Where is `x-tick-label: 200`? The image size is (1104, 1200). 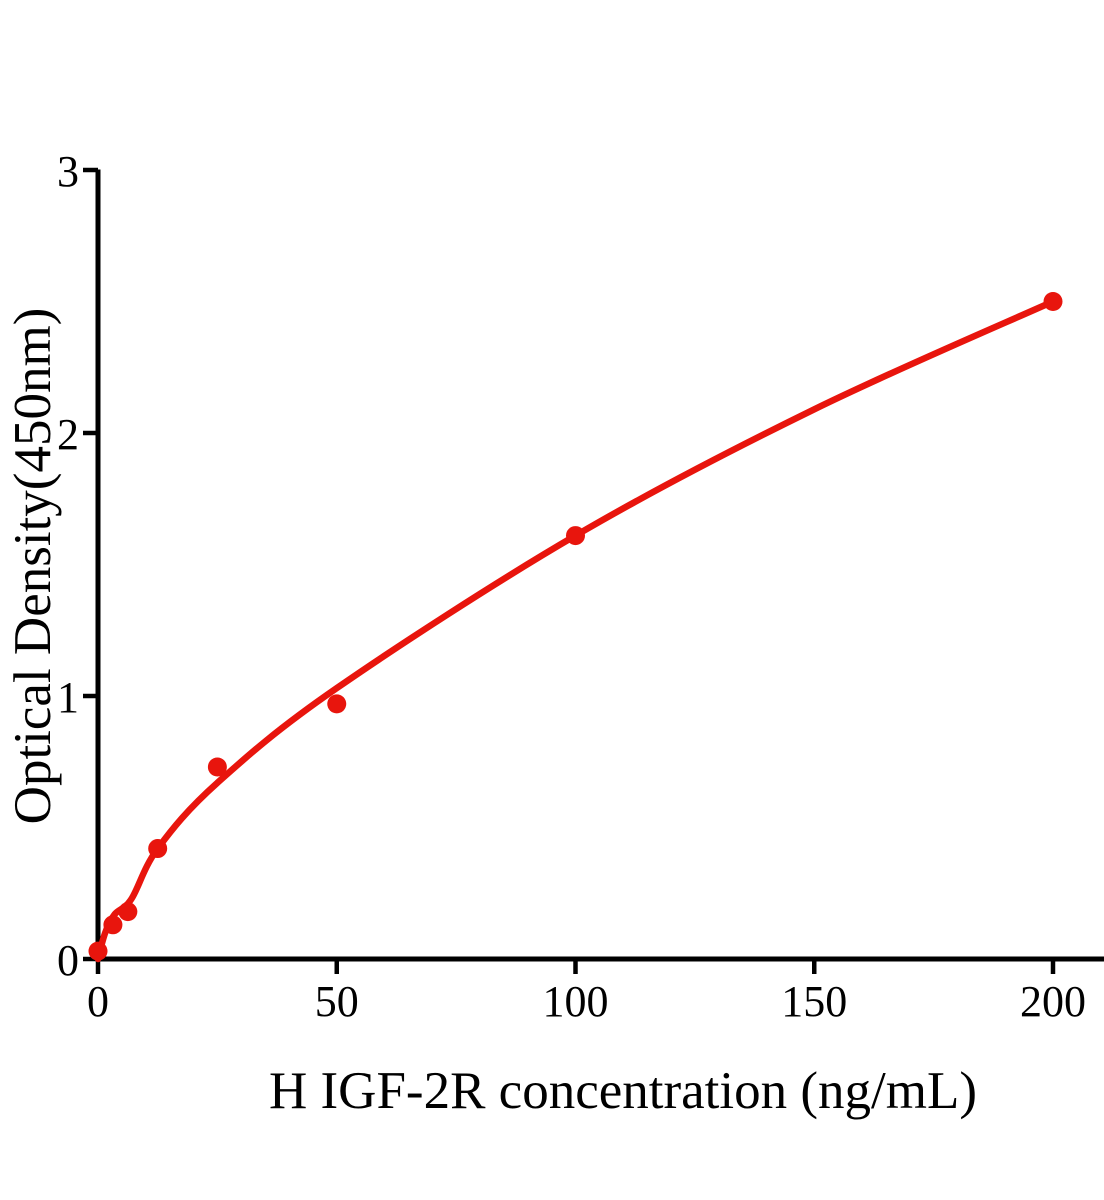
x-tick-label: 200 is located at coordinates (1053, 1001).